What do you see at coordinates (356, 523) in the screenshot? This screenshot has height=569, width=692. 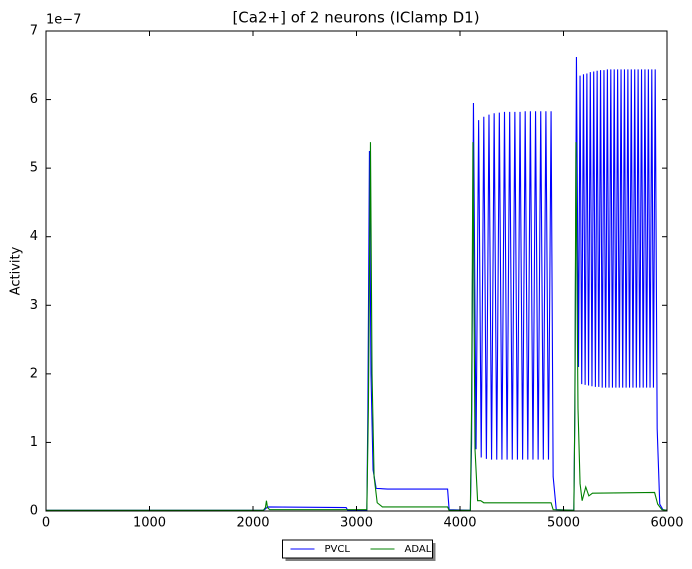 I see `x-tick-label: 3000` at bounding box center [356, 523].